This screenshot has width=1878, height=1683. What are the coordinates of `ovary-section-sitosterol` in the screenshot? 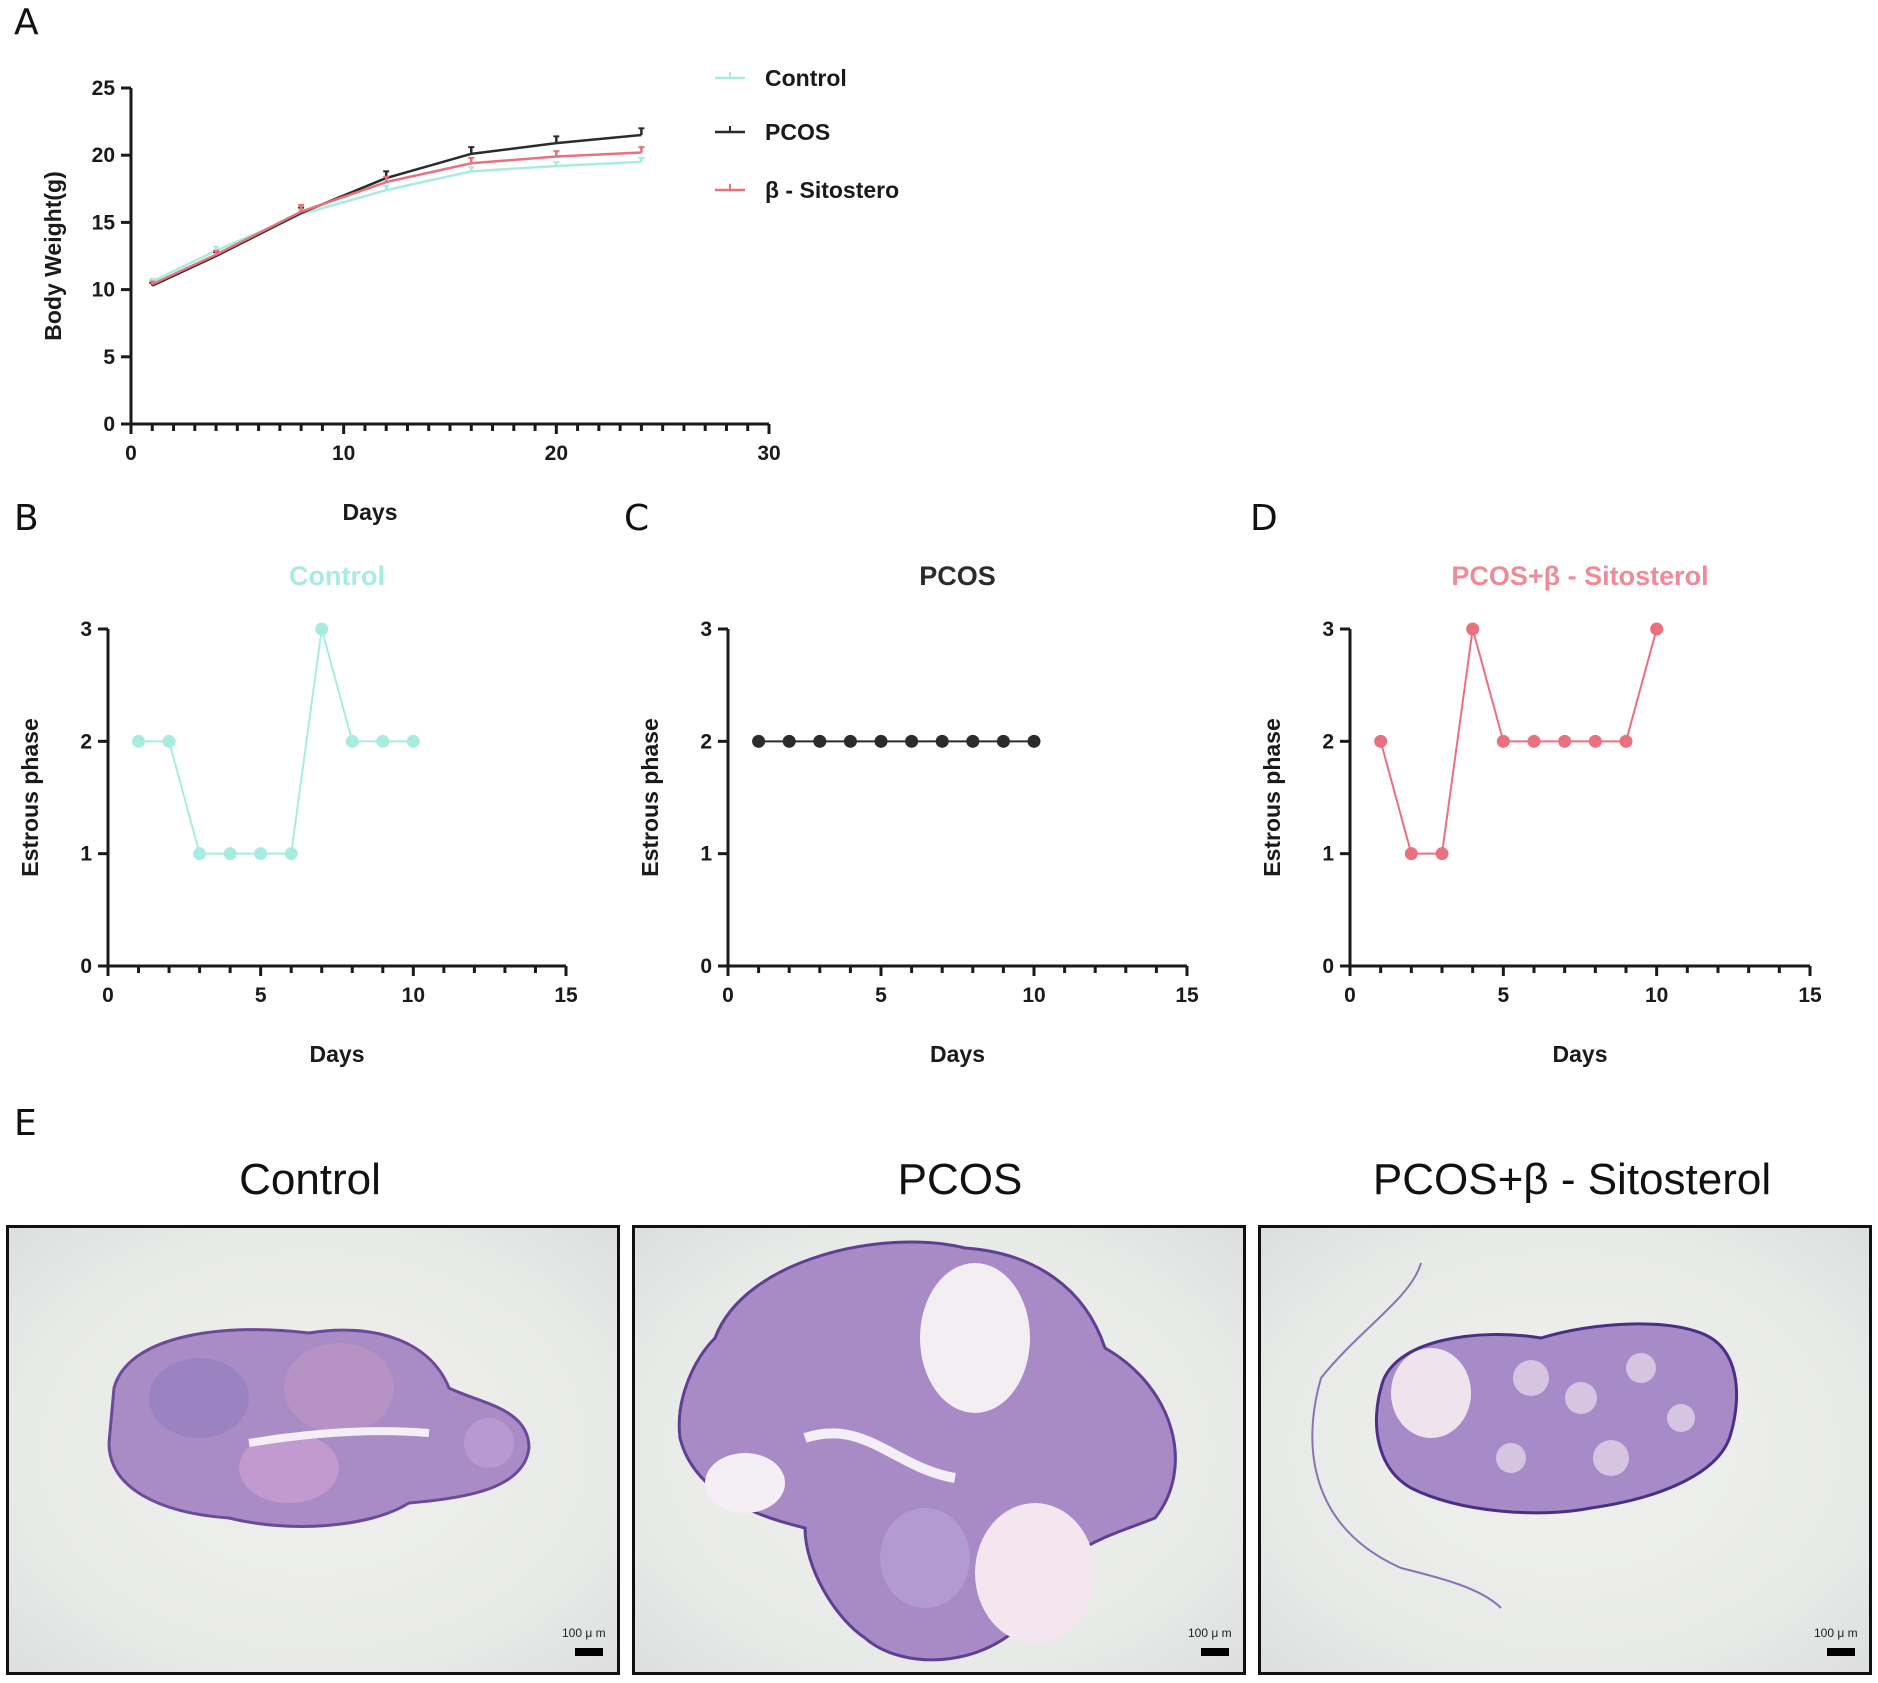 It's located at (1525, 1435).